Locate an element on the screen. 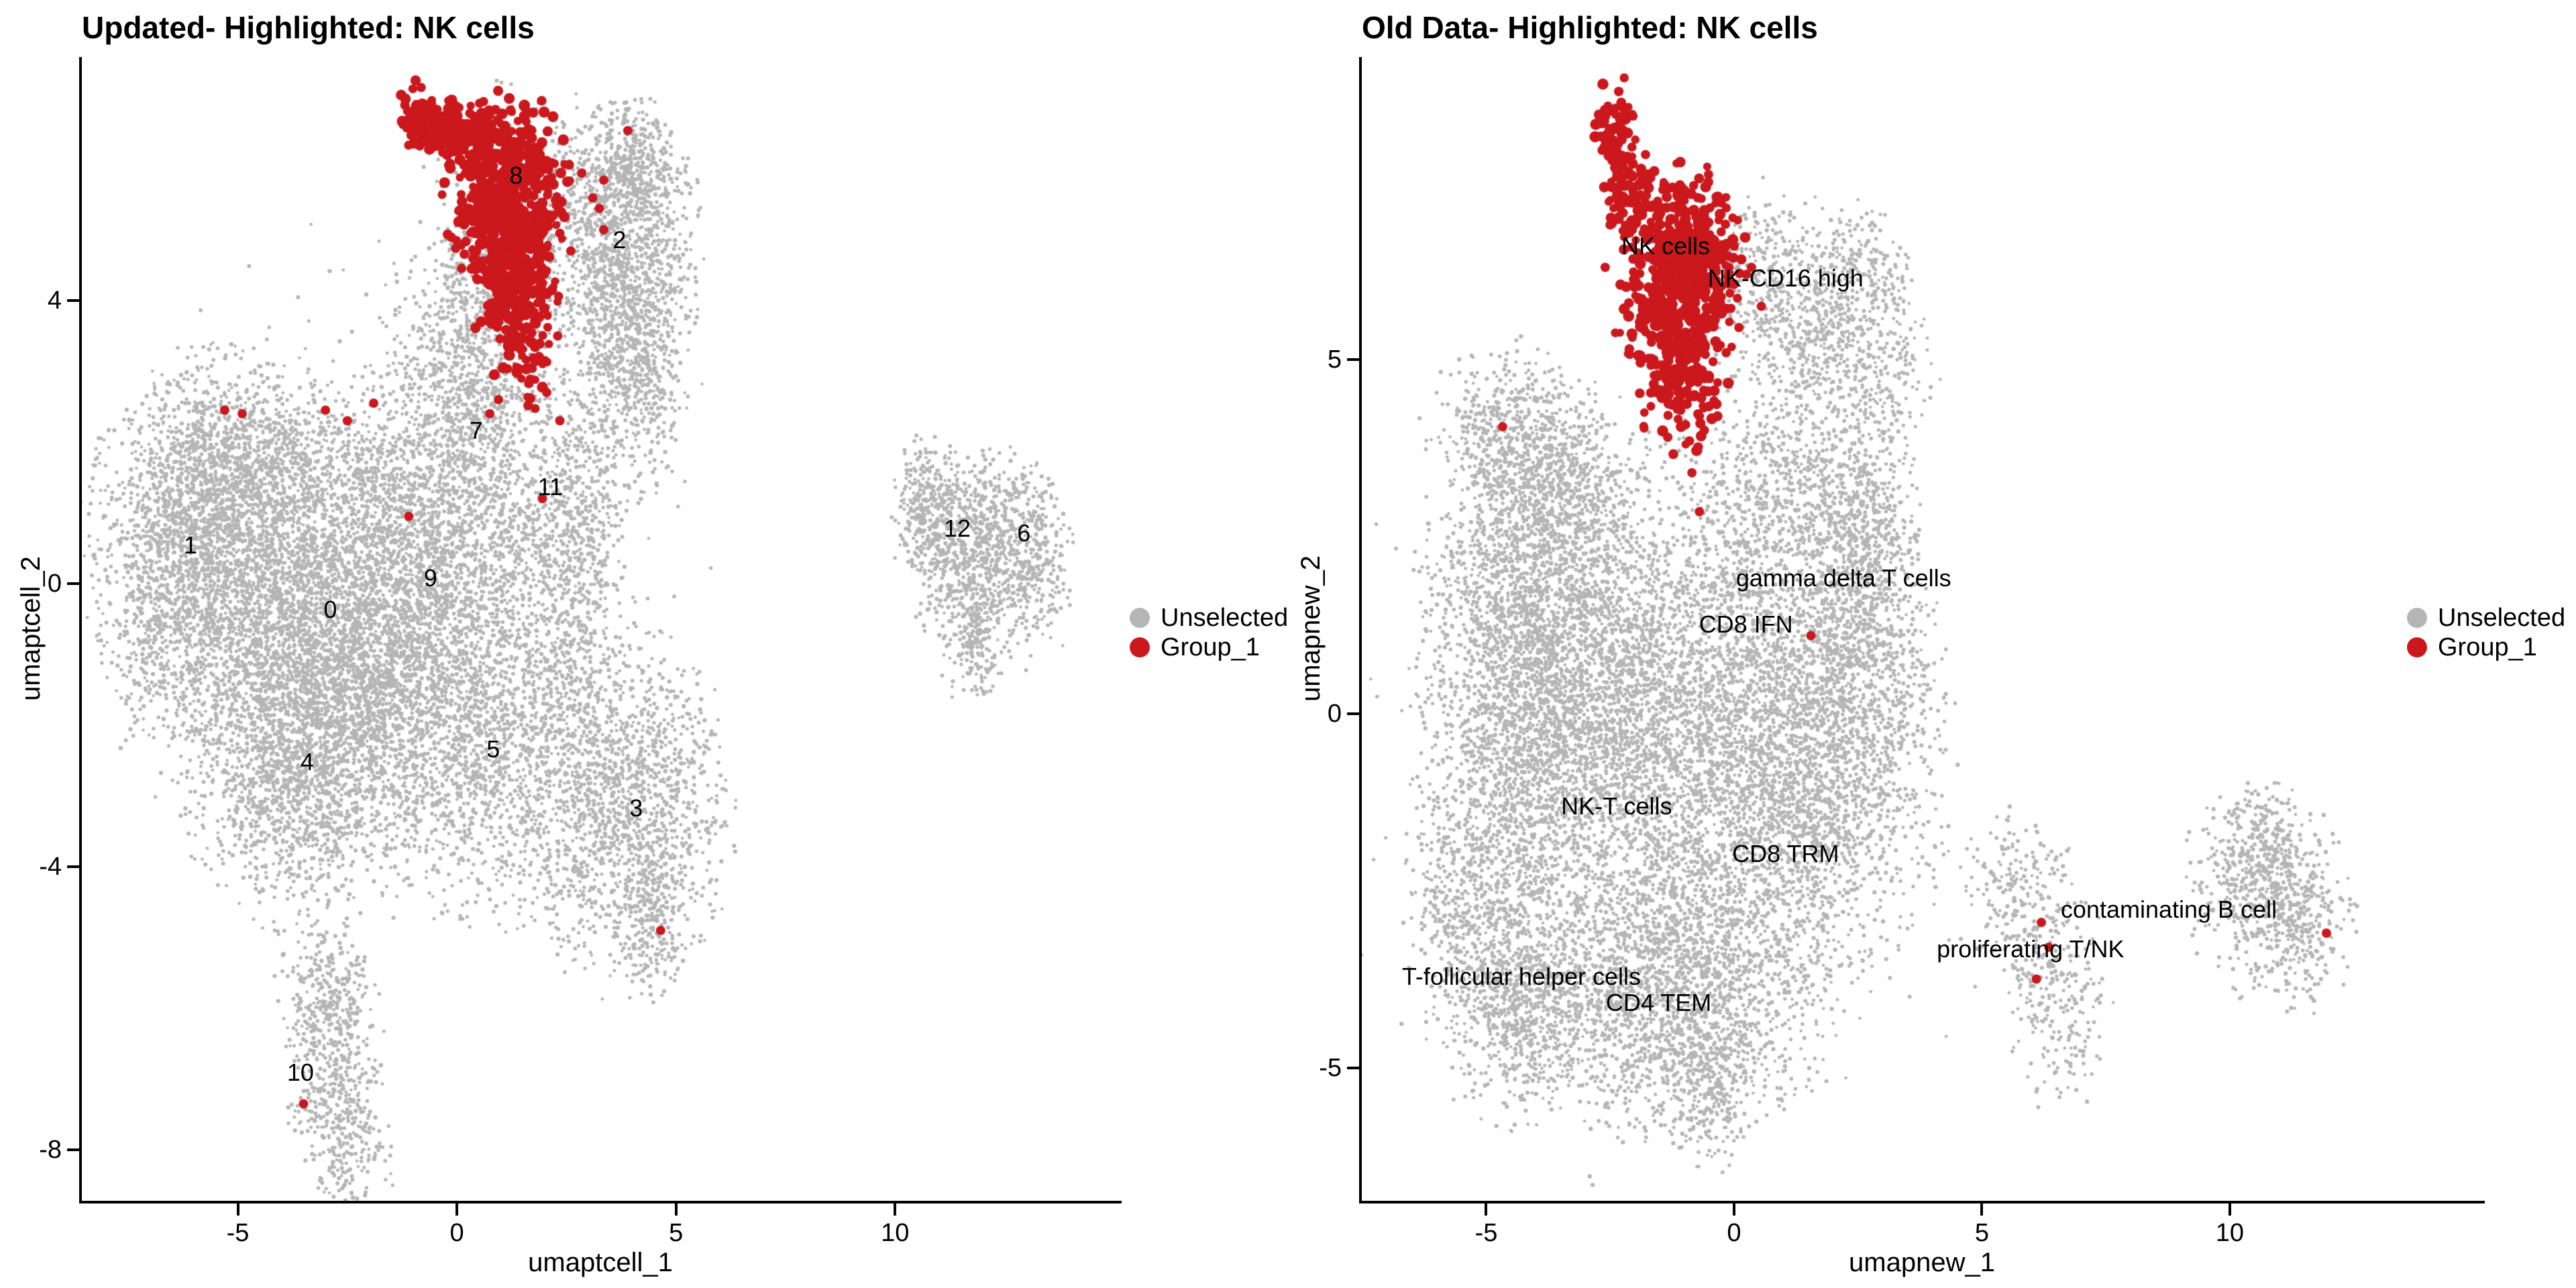 The image size is (2576, 1288). y-tick-label: -4 is located at coordinates (50, 867).